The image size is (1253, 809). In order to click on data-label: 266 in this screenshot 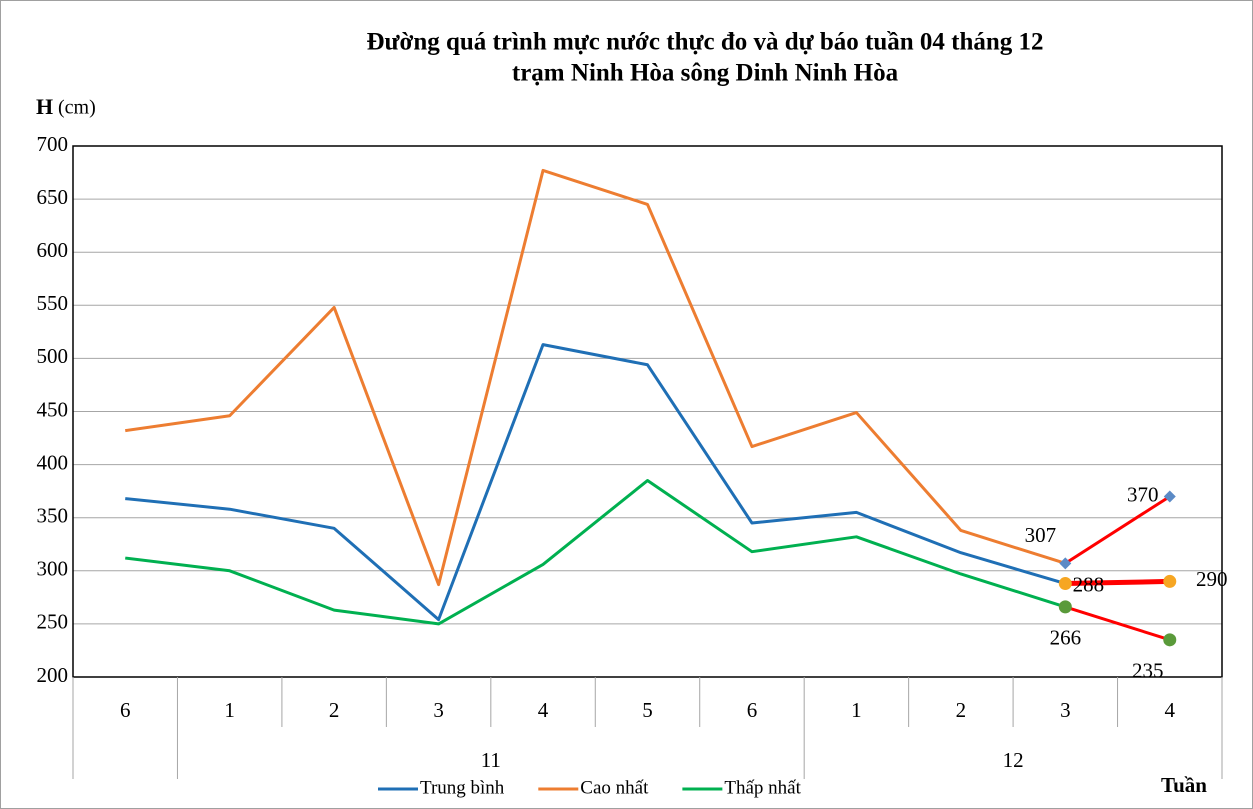, I will do `click(1066, 638)`.